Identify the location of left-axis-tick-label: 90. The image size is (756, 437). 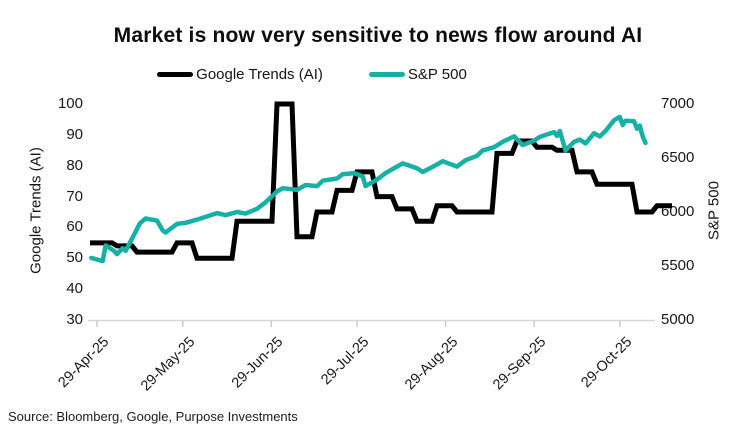
(74, 134).